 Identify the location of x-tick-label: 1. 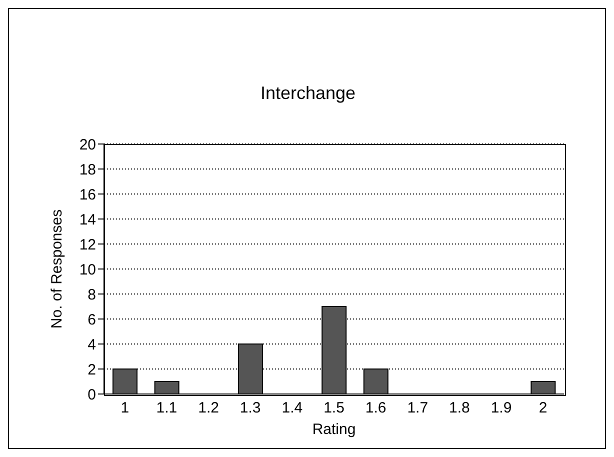
(125, 408).